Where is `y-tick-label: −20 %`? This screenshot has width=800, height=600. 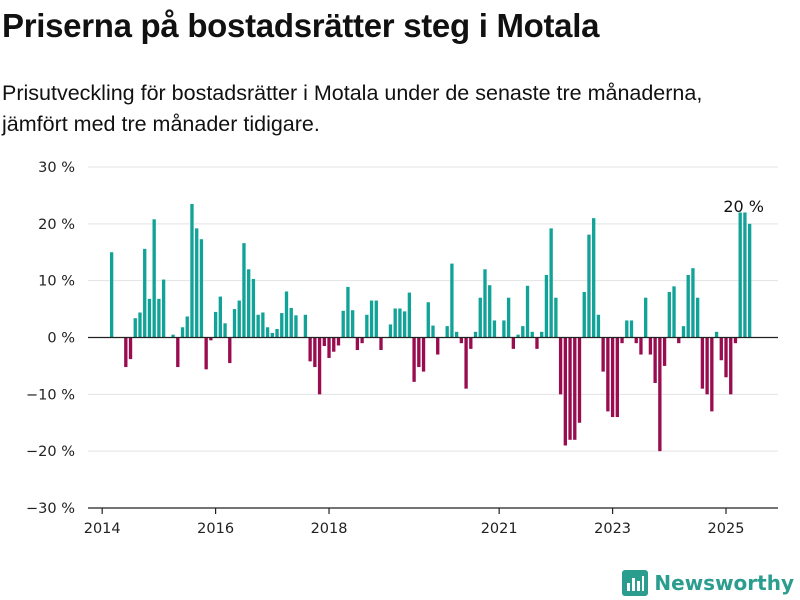
y-tick-label: −20 % is located at coordinates (50, 452).